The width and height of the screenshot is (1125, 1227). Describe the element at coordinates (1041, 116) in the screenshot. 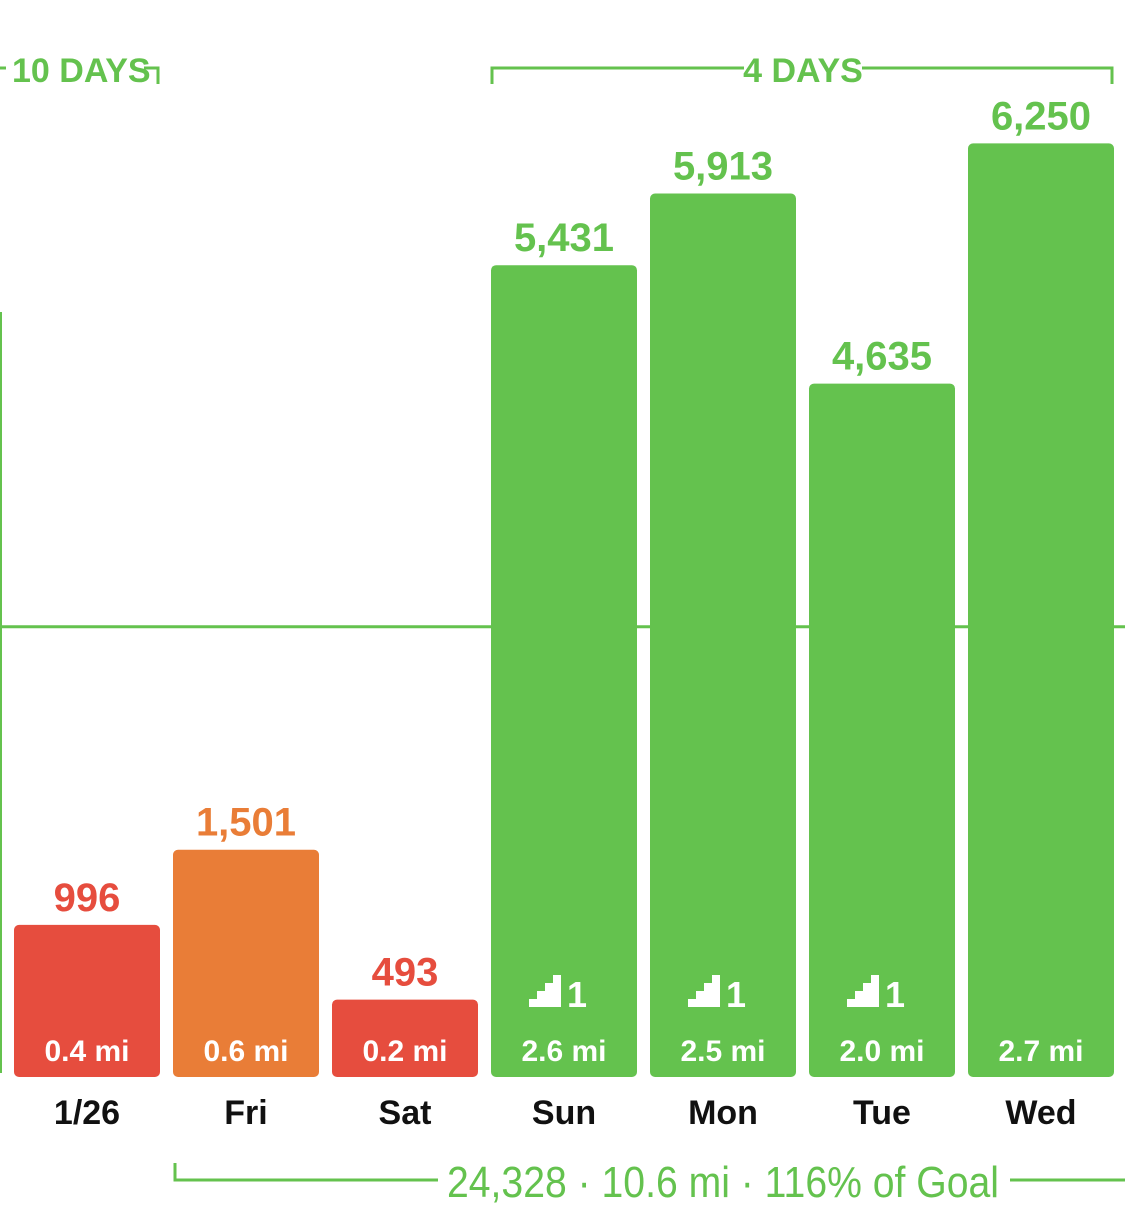

I see `bar-value-label: 6,250` at that location.